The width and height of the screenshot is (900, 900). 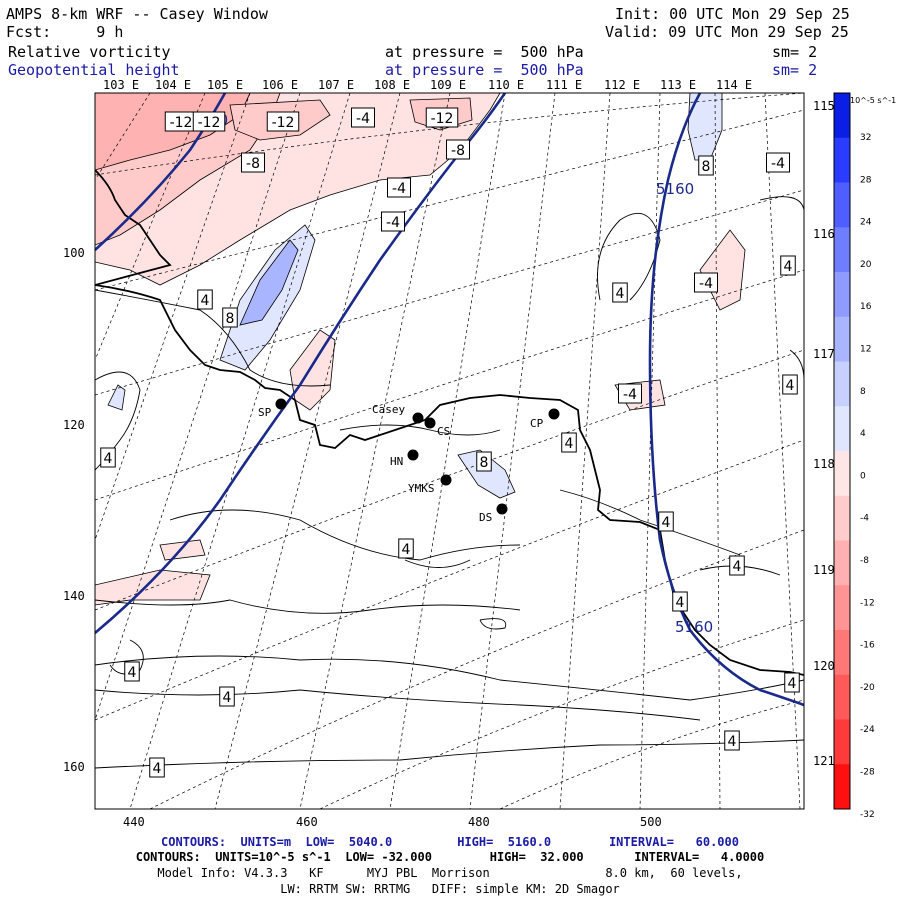 What do you see at coordinates (863, 476) in the screenshot?
I see `colorbar-tick-label: 0` at bounding box center [863, 476].